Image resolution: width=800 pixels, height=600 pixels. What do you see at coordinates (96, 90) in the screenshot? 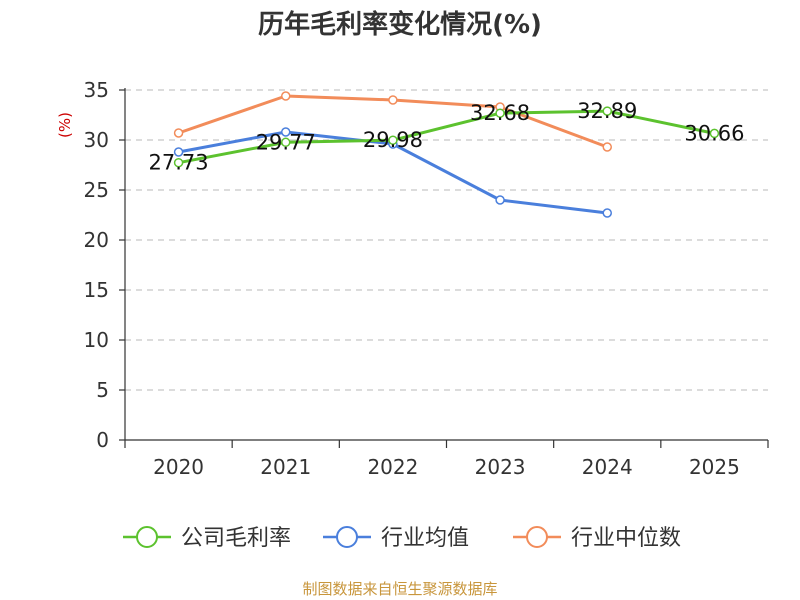
I see `y-tick-label: 35` at bounding box center [96, 90].